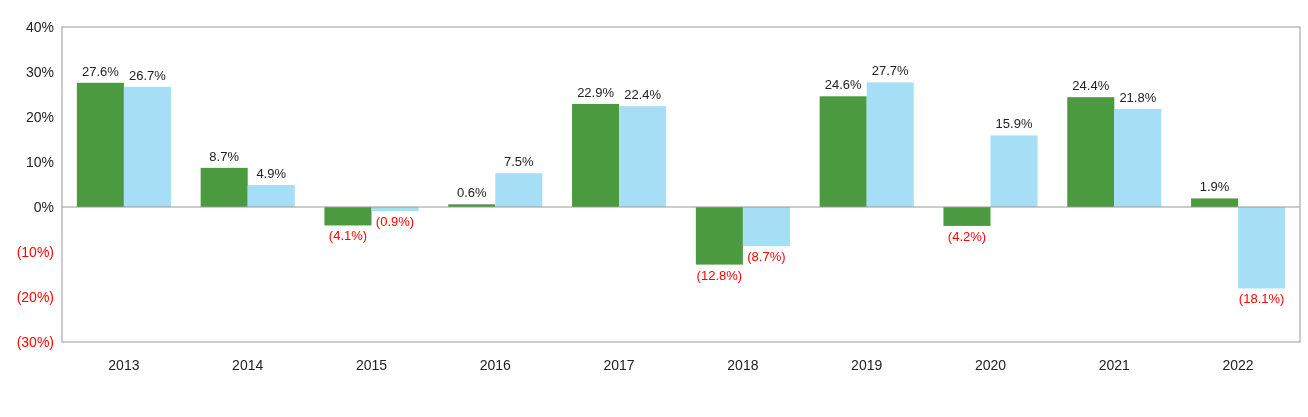 This screenshot has width=1308, height=417. I want to click on data-label: (18.1%), so click(1261, 299).